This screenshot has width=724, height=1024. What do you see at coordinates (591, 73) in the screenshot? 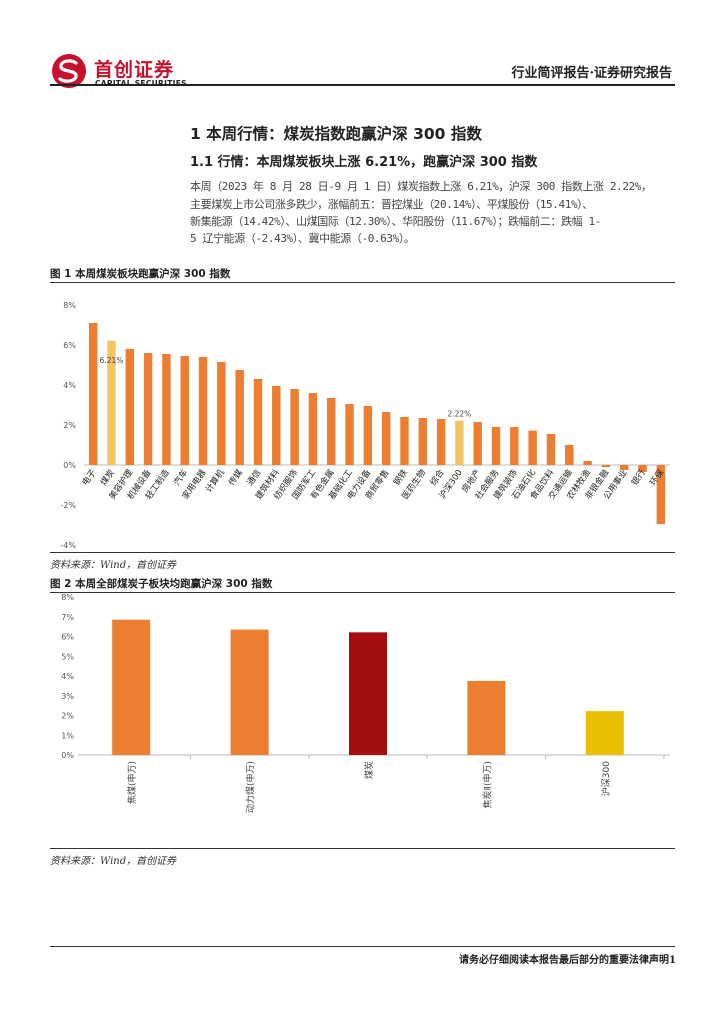
I see `report-type-label: 行业简评报告·证券研究报告` at bounding box center [591, 73].